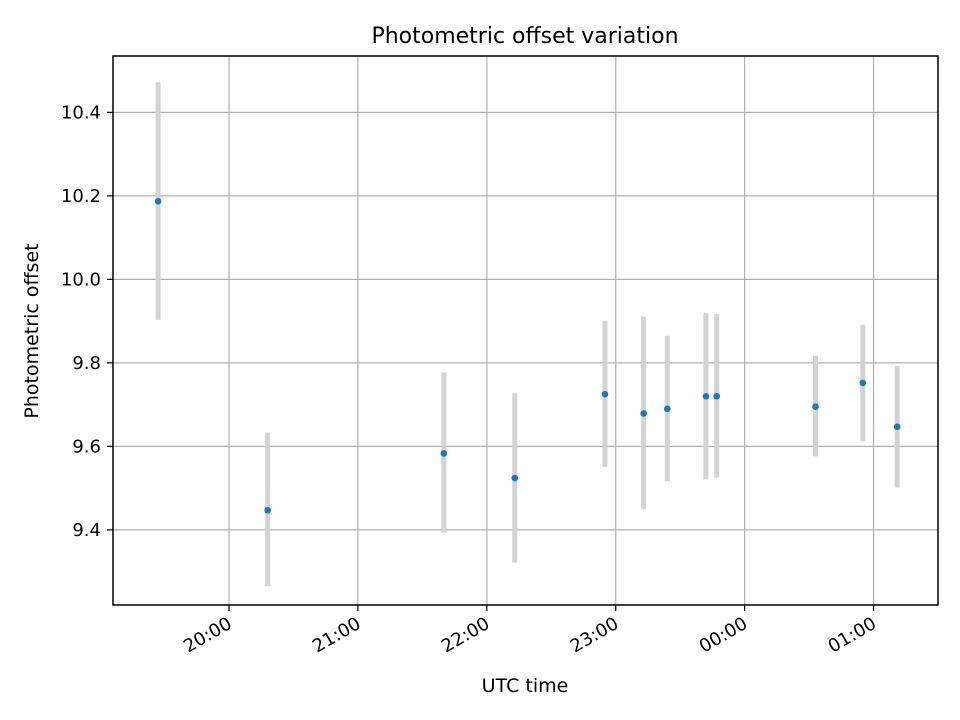 The image size is (960, 720). I want to click on y-axis-label: Photometric offset, so click(32, 330).